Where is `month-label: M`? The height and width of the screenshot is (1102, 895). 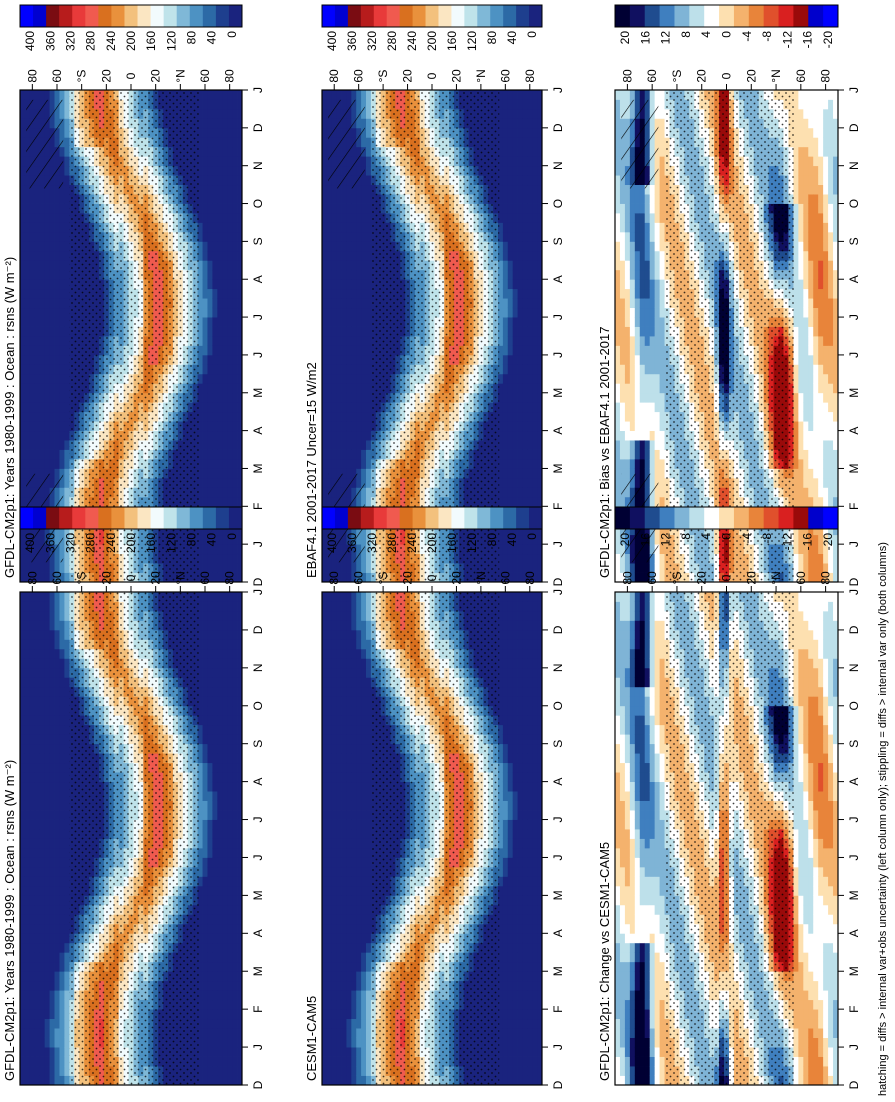 month-label: M is located at coordinates (258, 971).